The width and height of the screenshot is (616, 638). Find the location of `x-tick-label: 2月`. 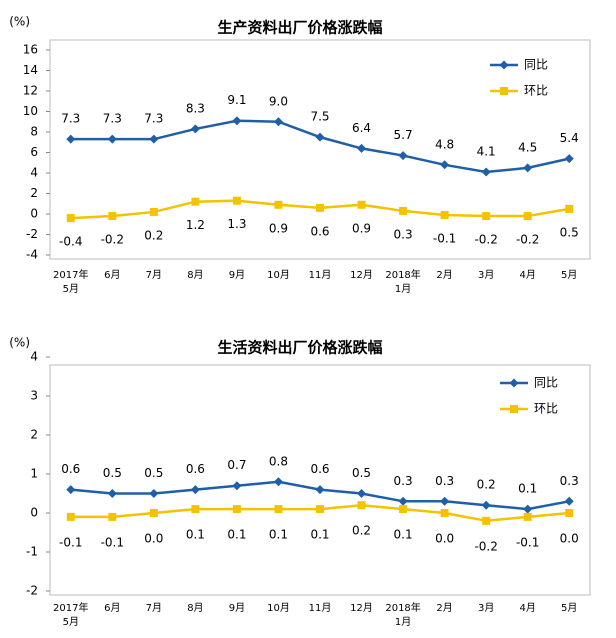

x-tick-label: 2月 is located at coordinates (444, 275).